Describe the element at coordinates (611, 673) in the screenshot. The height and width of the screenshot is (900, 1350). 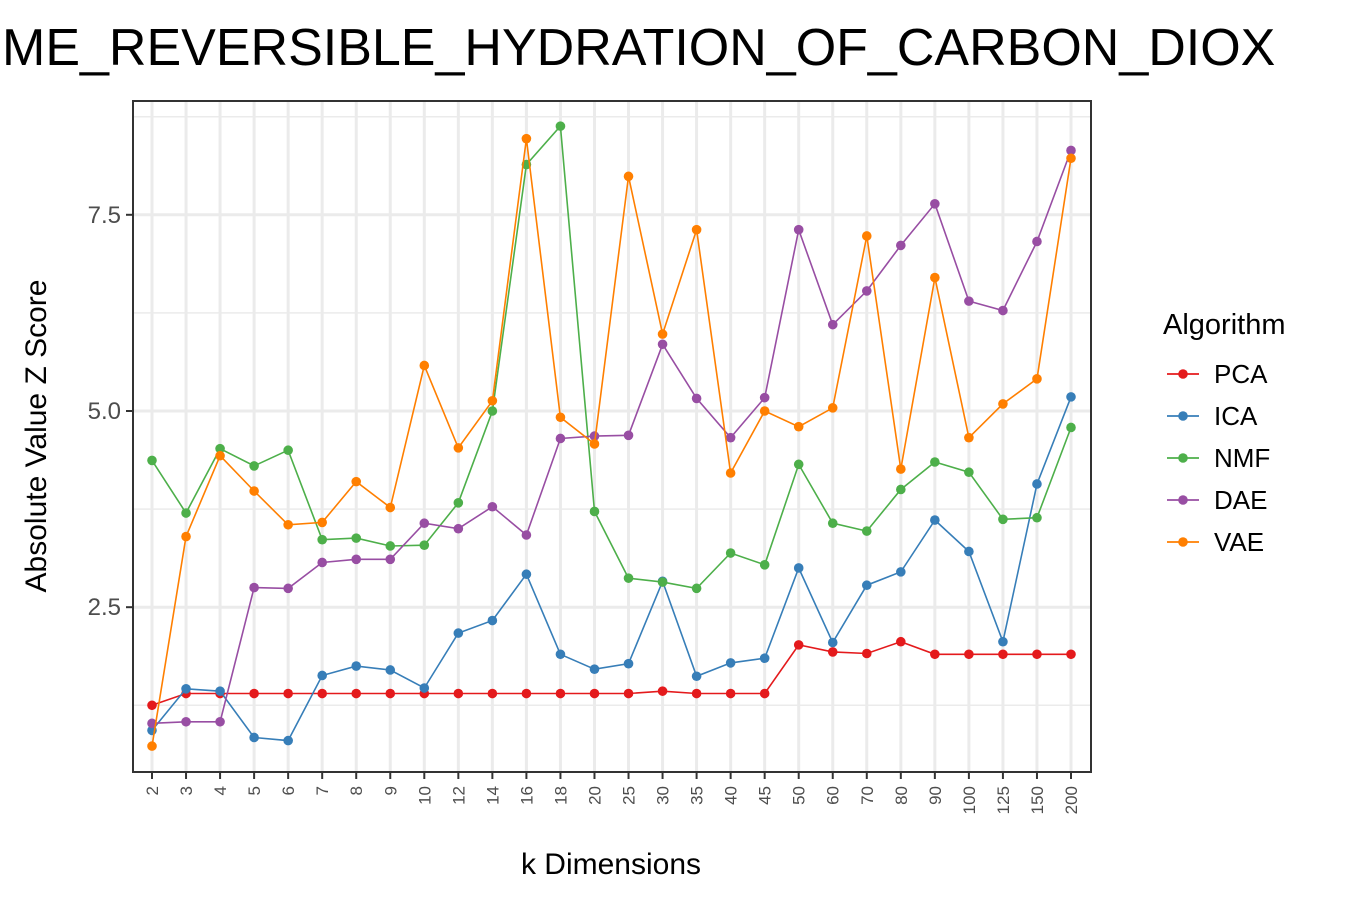
I see `series-line` at that location.